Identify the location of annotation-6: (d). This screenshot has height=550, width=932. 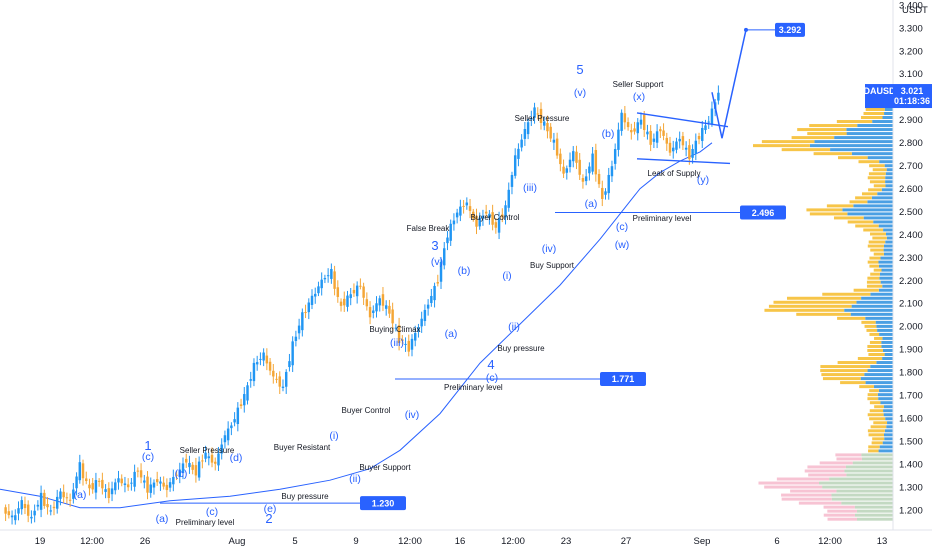
(236, 458).